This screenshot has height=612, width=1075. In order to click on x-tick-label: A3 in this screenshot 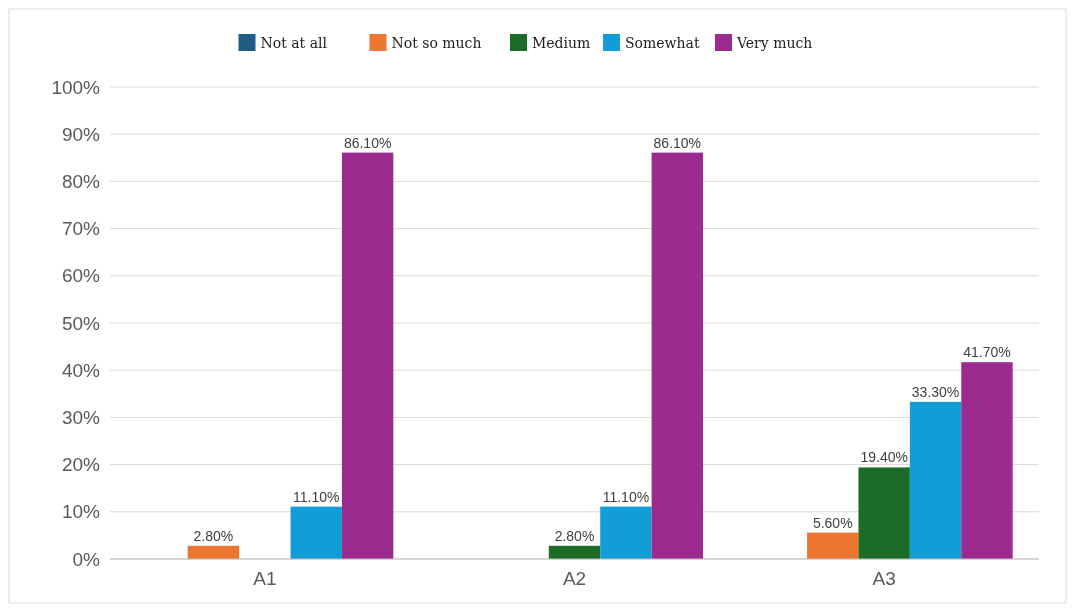, I will do `click(884, 578)`.